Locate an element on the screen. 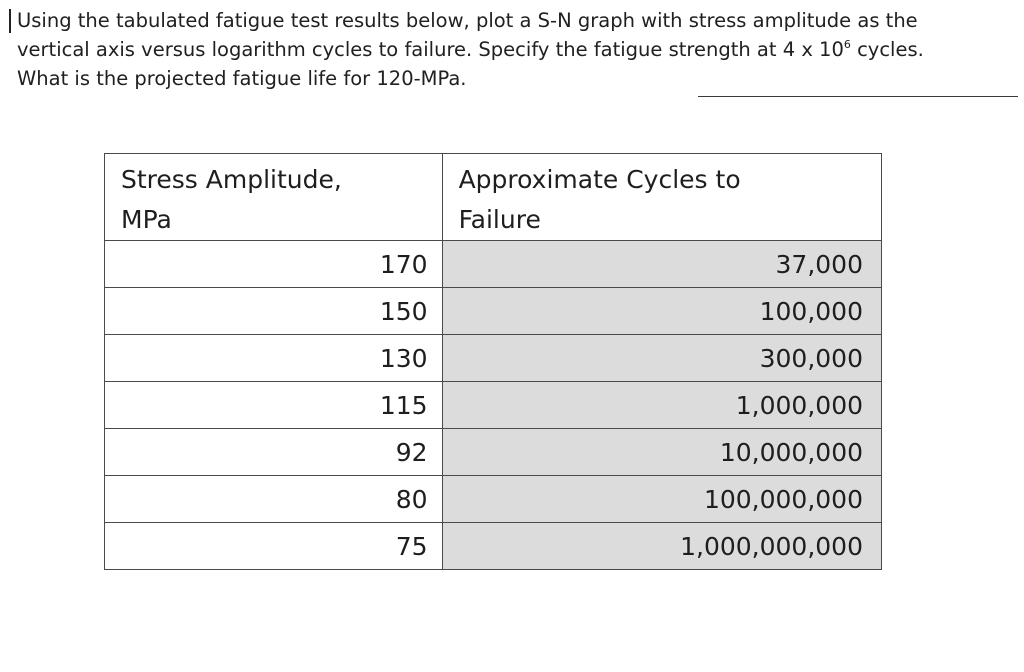  cycles-cell: 100,000 is located at coordinates (662, 311).